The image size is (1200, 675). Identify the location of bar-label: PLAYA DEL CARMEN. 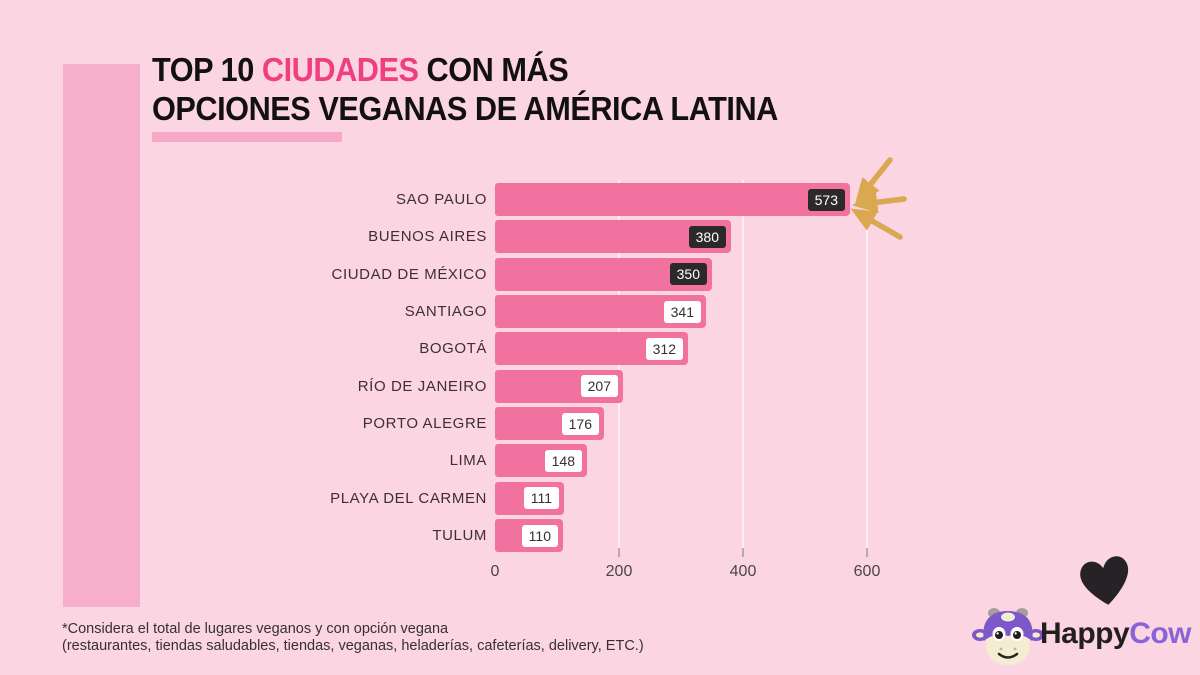
(408, 498).